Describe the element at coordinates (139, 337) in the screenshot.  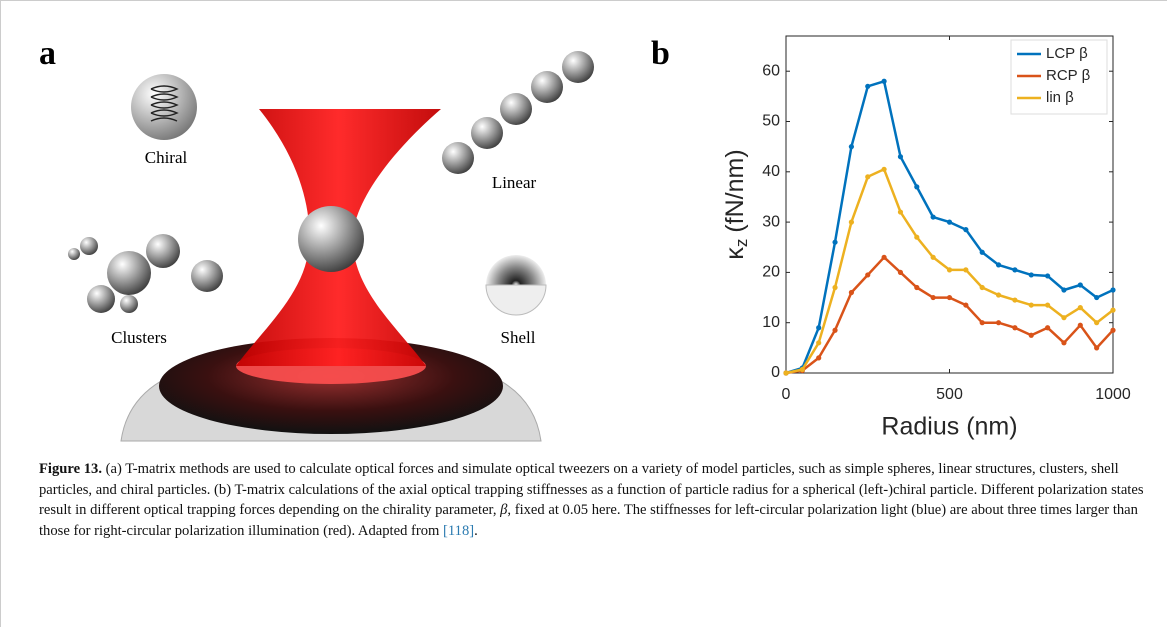
I see `particle-label: Clusters` at that location.